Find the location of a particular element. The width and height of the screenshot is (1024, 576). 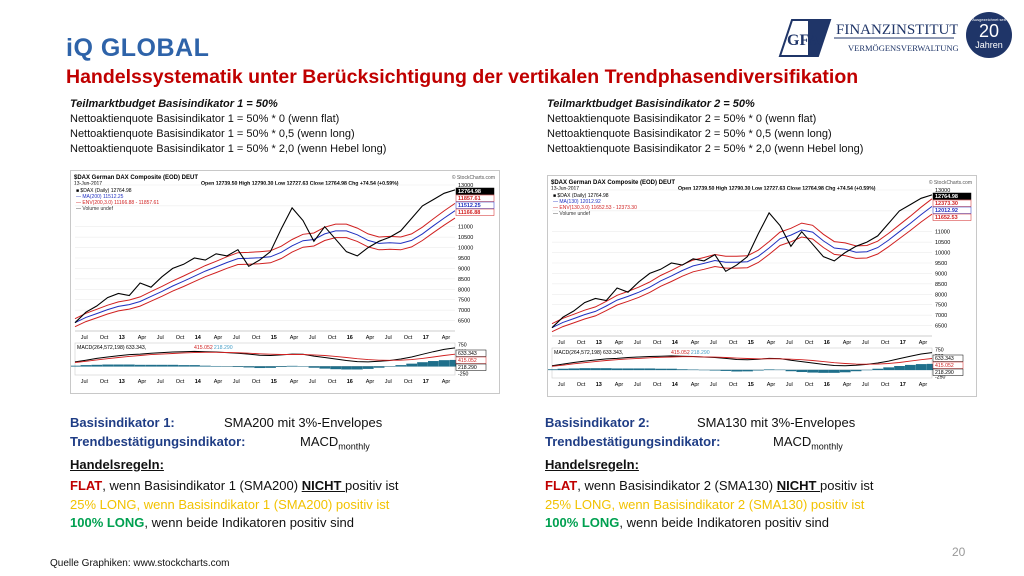

left-trend-value: MACD is located at coordinates (319, 441).